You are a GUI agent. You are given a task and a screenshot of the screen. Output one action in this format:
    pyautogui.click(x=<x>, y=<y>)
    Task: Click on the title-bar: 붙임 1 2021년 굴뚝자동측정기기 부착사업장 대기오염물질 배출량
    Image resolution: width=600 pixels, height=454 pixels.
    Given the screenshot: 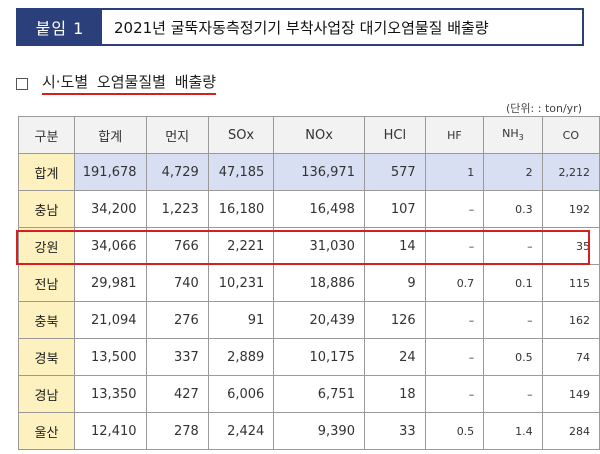 What is the action you would take?
    pyautogui.click(x=300, y=27)
    